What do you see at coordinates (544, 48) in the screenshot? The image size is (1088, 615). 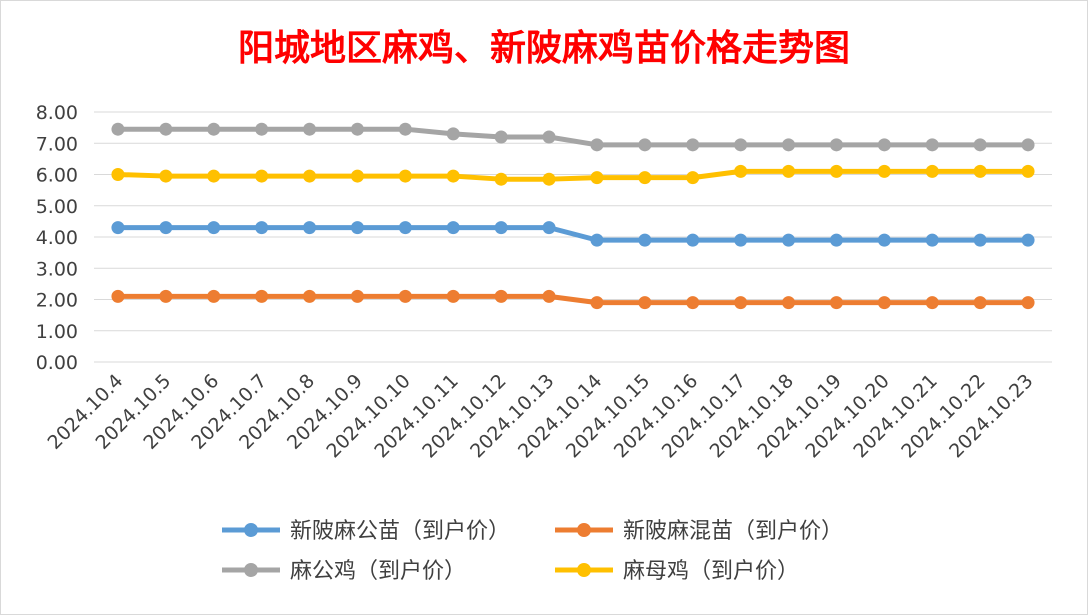 I see `chart-title: 阳城地区麻鸡、新陂麻鸡苗价格走势图` at bounding box center [544, 48].